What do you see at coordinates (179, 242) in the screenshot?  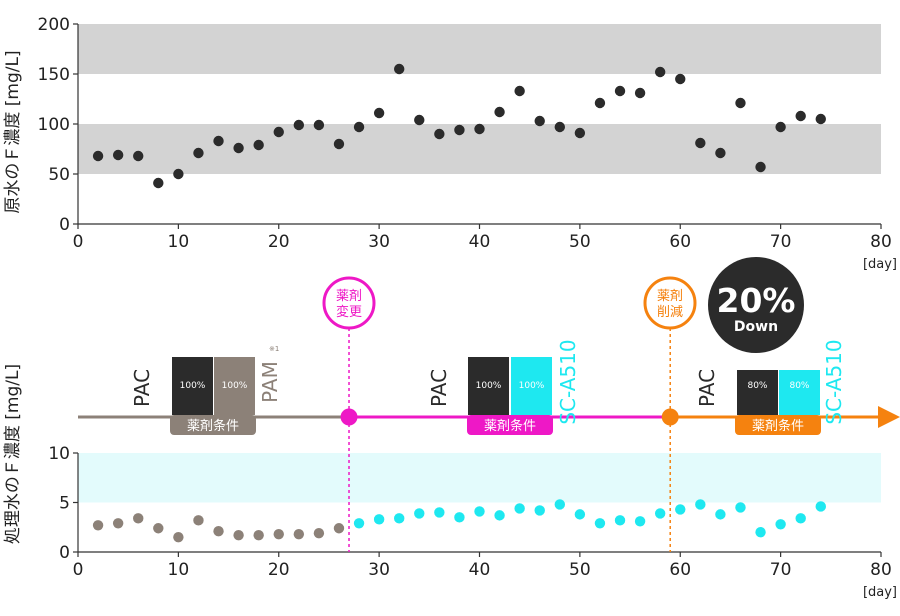 I see `x-tick-label: 10` at bounding box center [179, 242].